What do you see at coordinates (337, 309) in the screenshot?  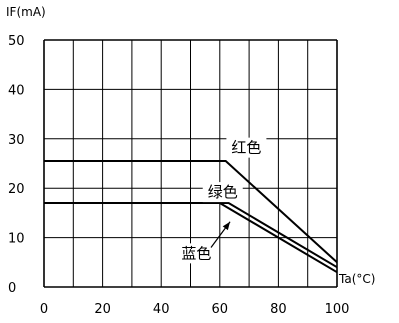 I see `x-tick-label: 100` at bounding box center [337, 309].